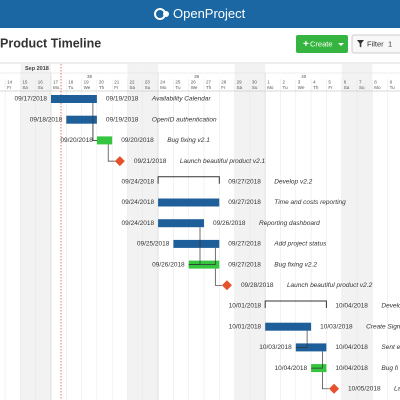  What do you see at coordinates (304, 76) in the screenshot?
I see `week-label: 40` at bounding box center [304, 76].